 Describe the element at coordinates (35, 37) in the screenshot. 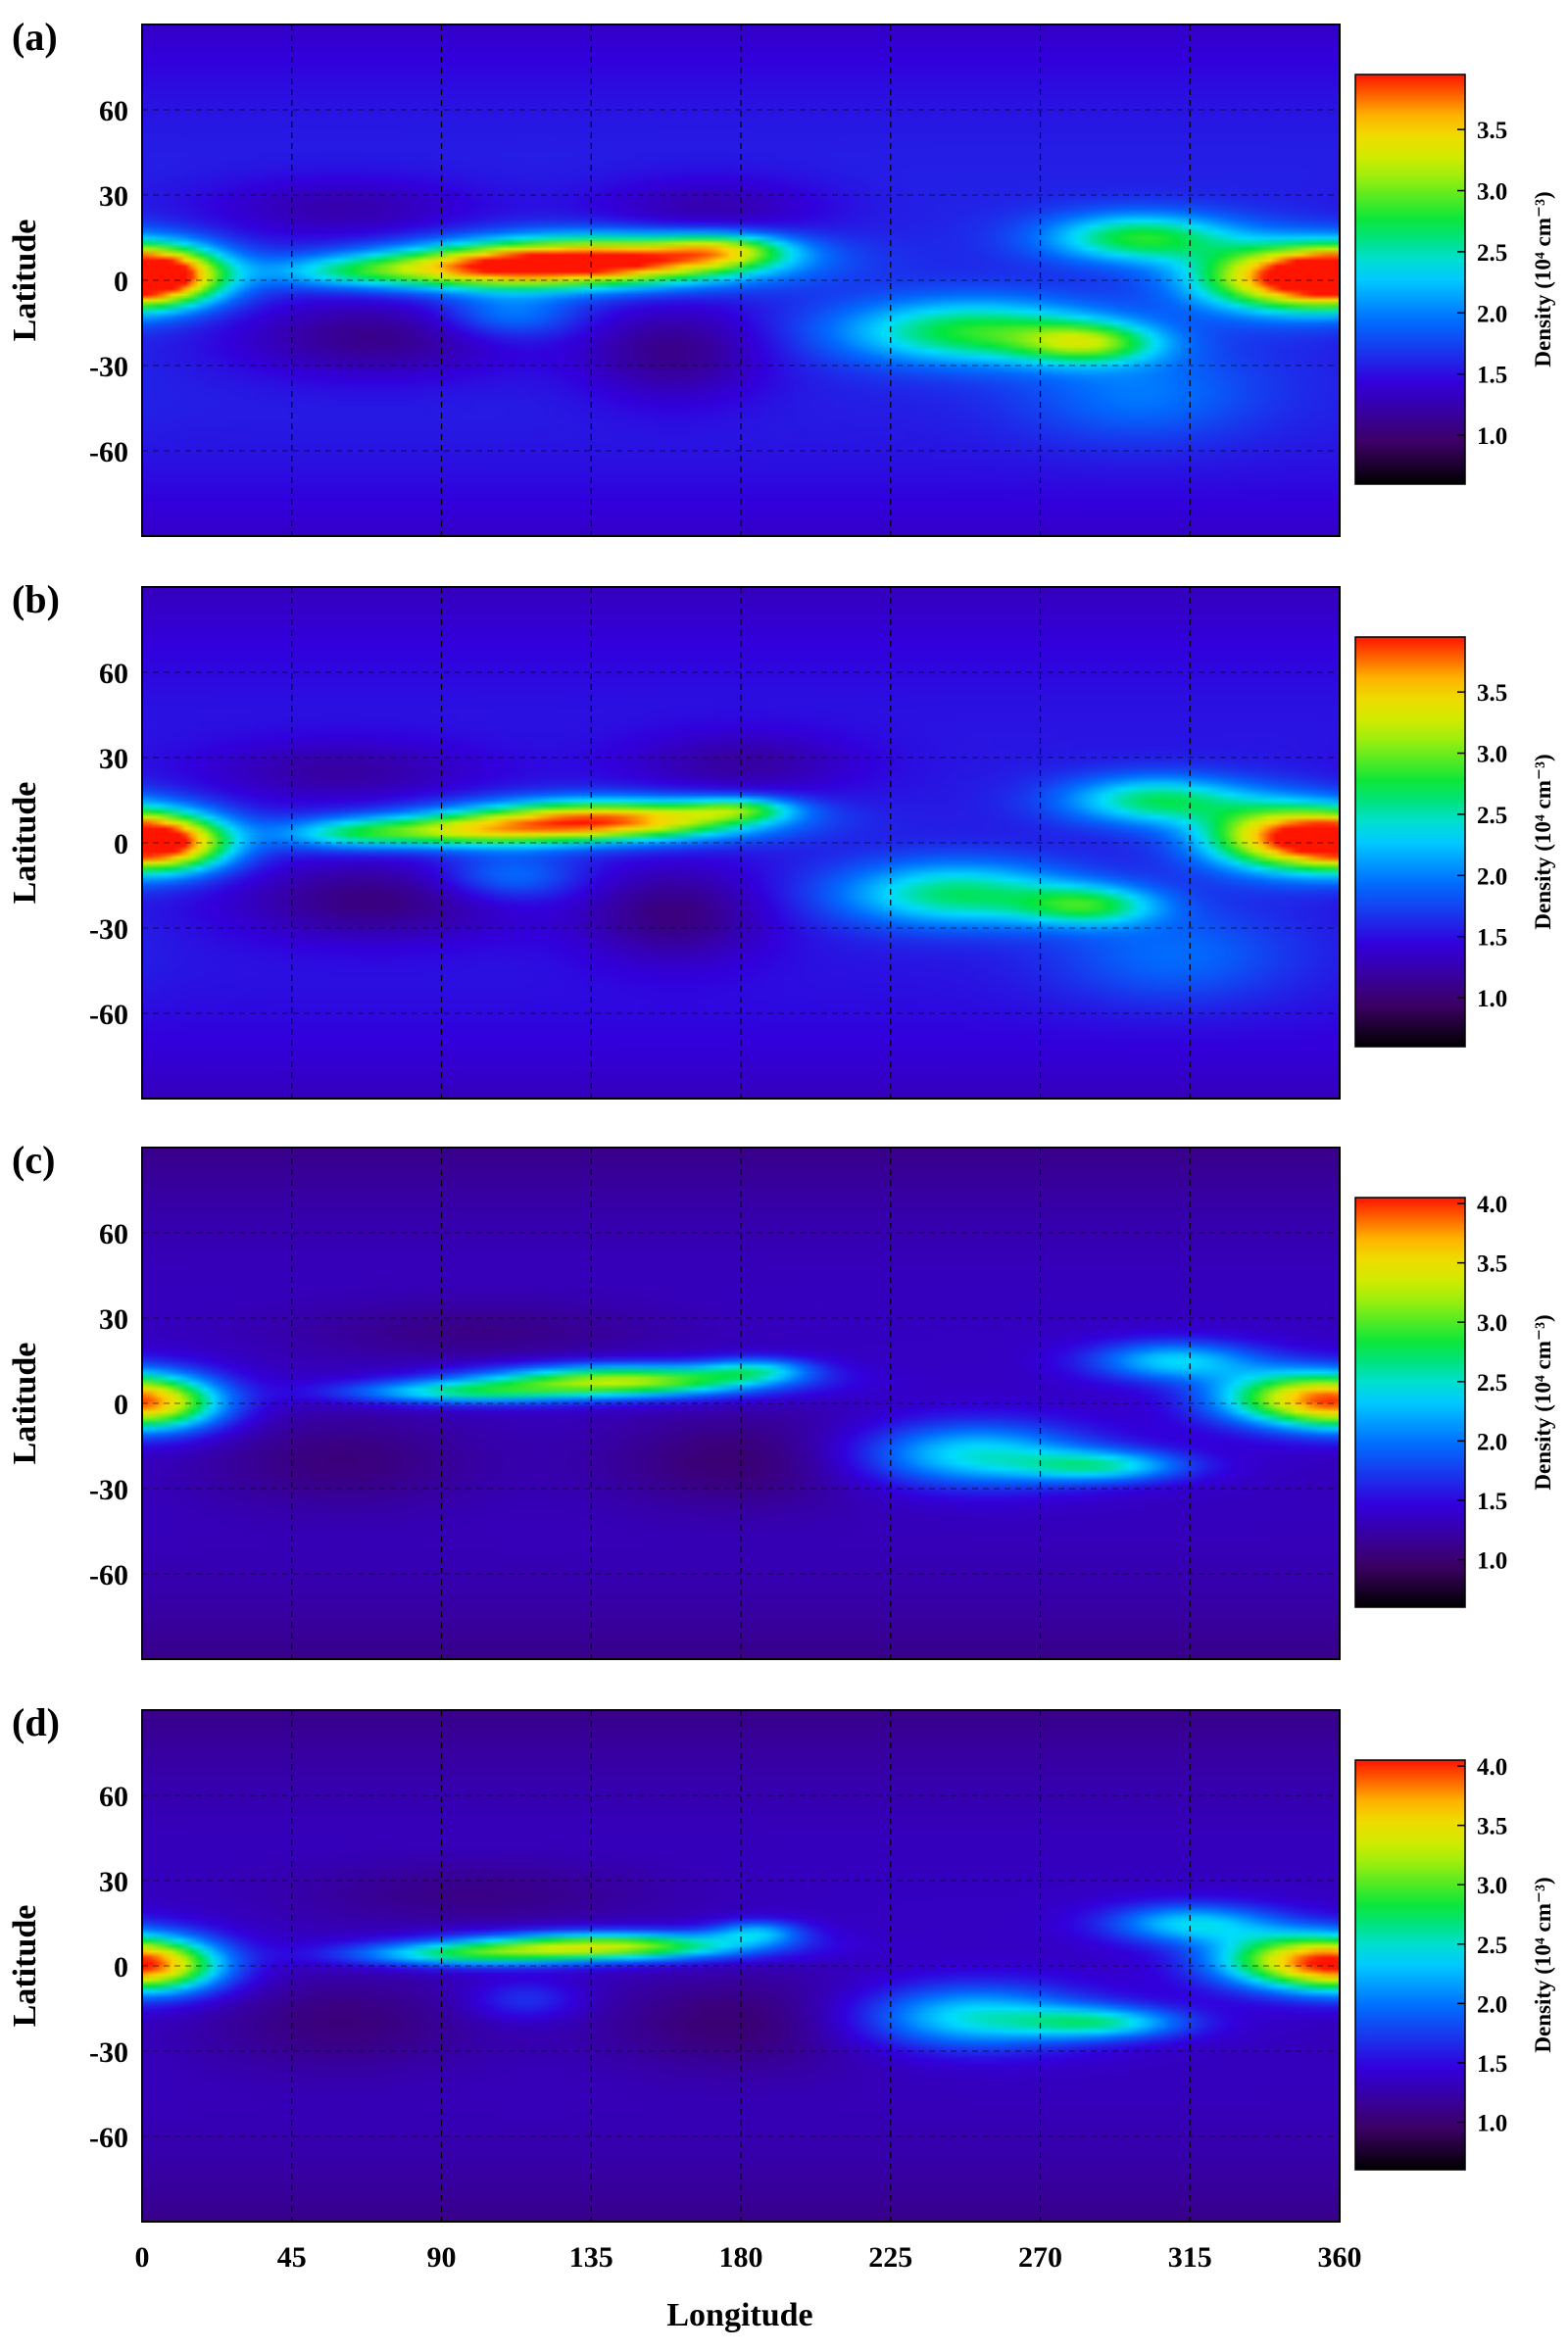

I see `panel-label: (a)` at that location.